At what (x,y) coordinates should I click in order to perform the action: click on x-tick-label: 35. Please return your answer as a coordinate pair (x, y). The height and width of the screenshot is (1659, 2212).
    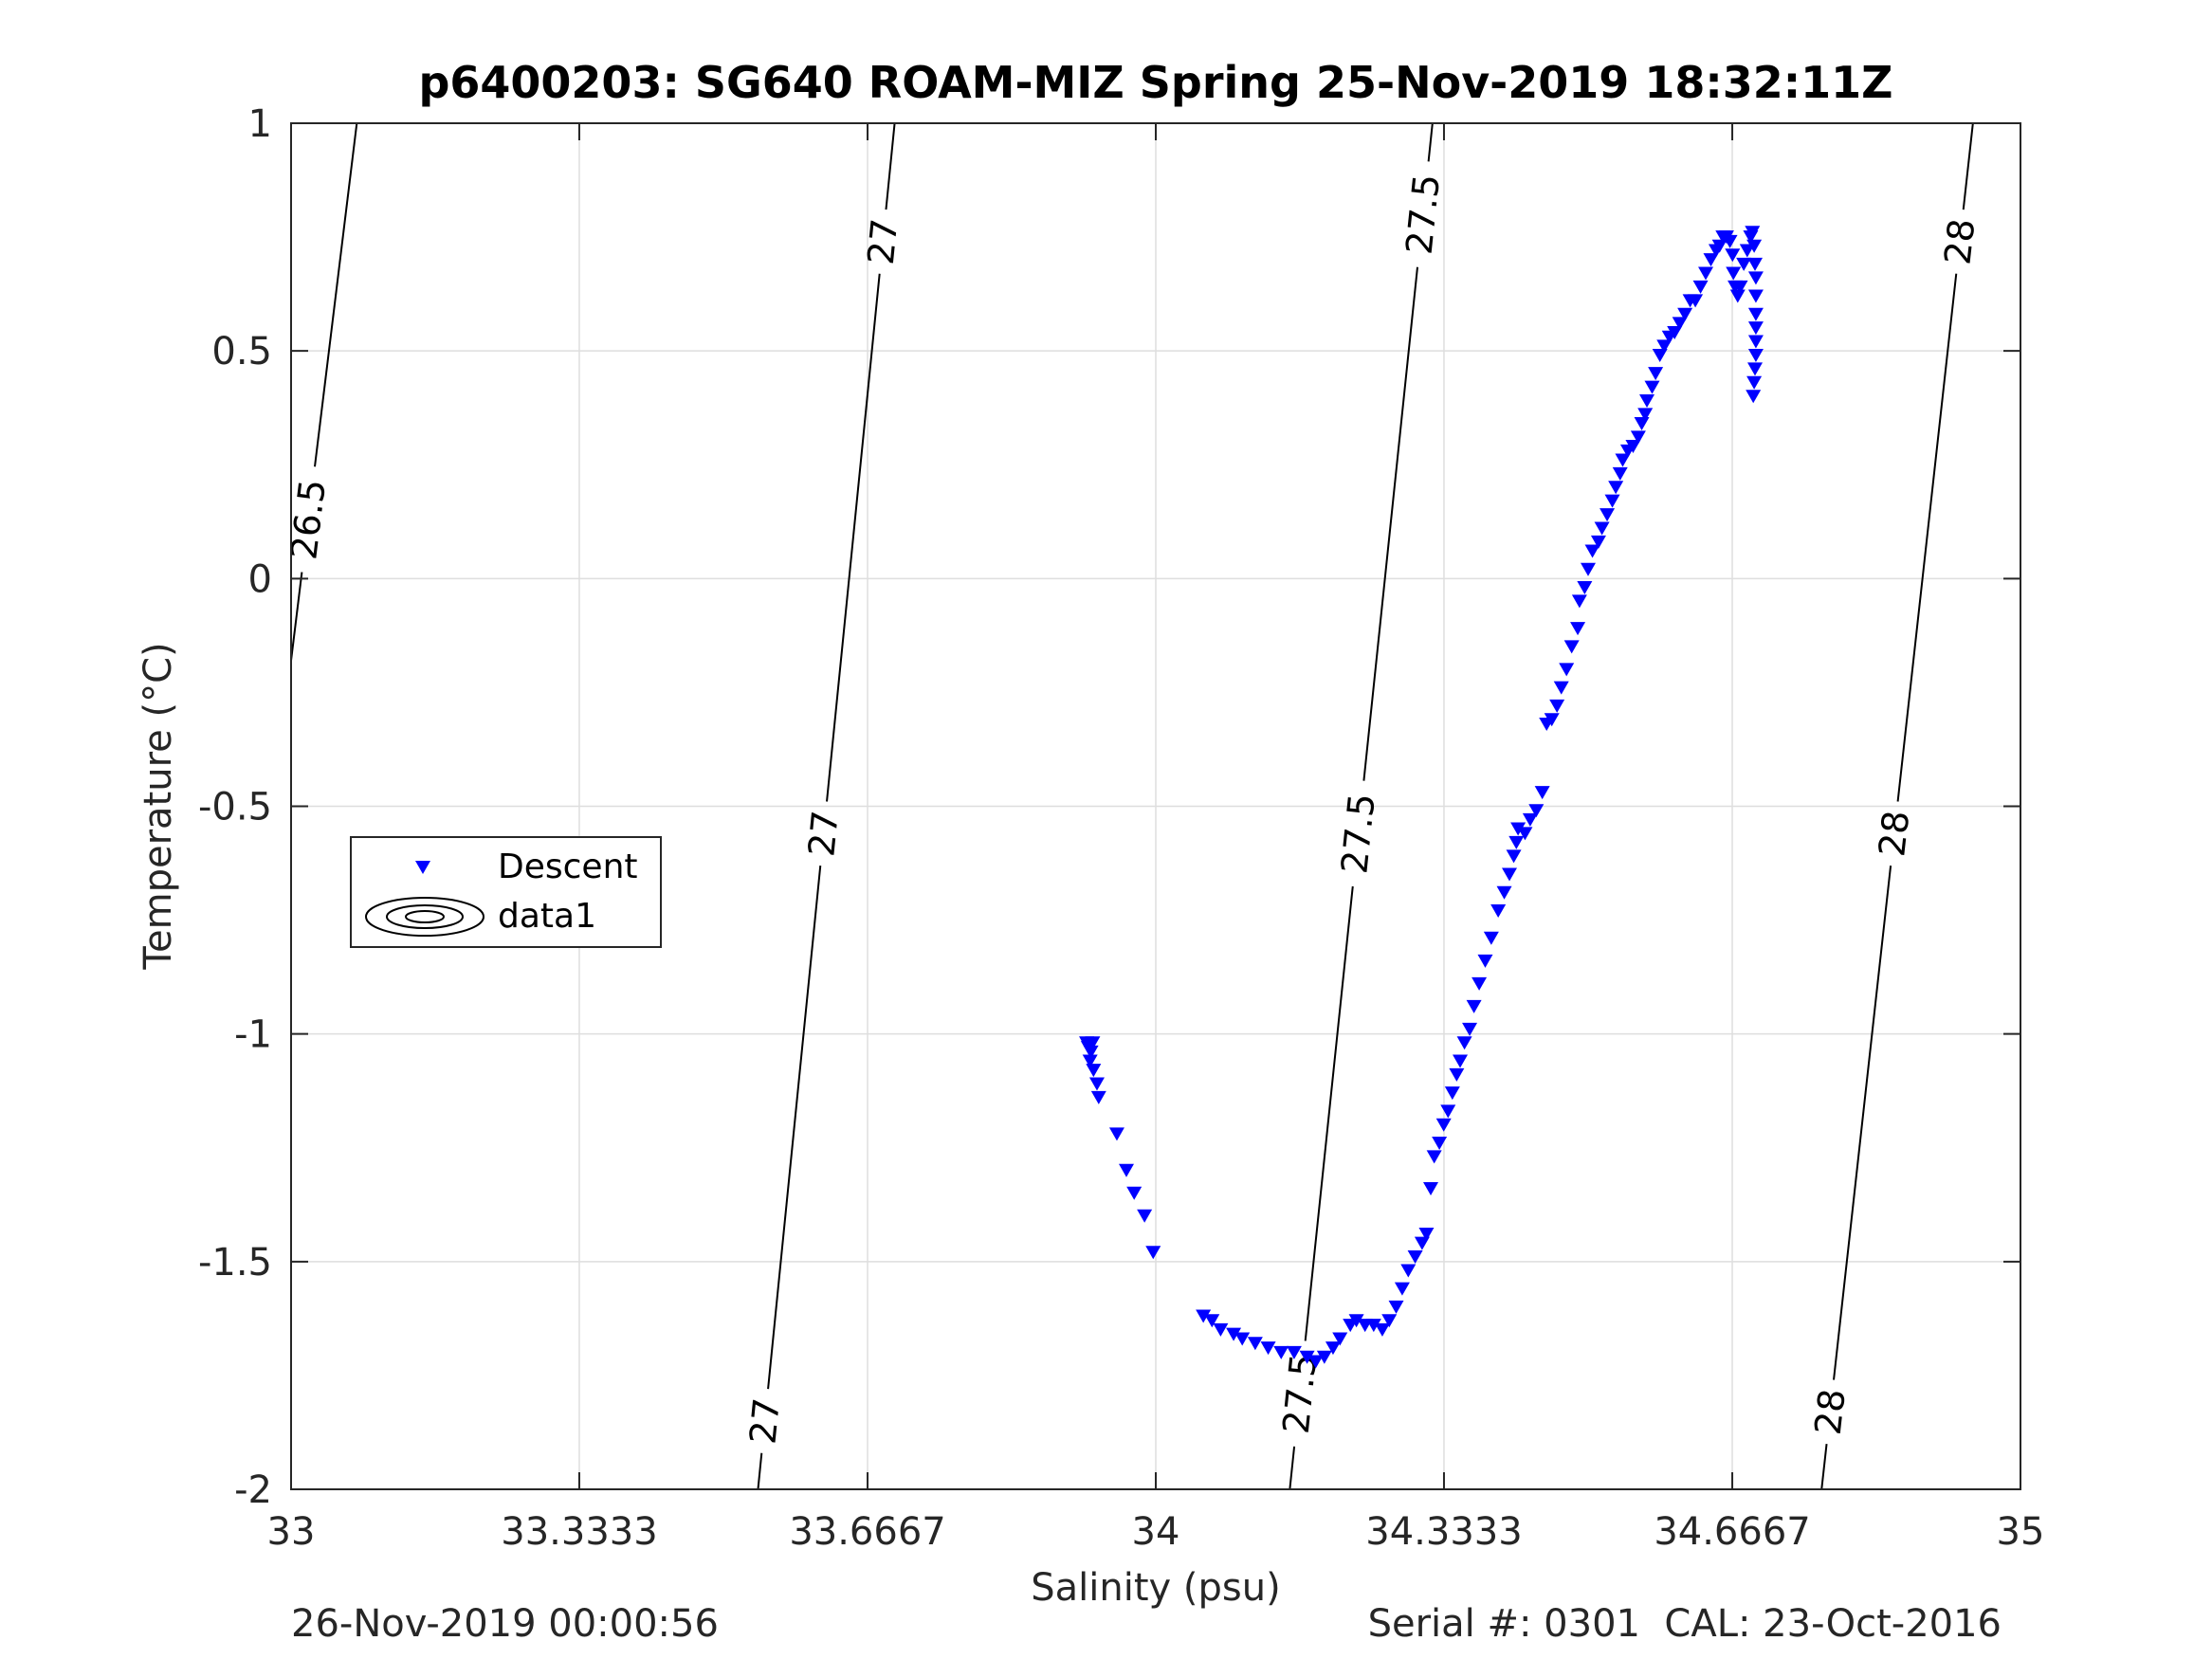
    Looking at the image, I should click on (2021, 1532).